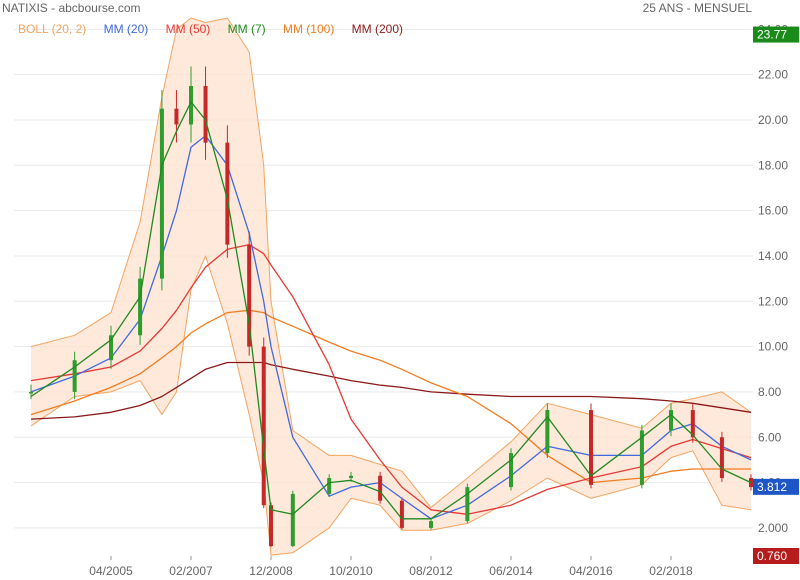  Describe the element at coordinates (671, 571) in the screenshot. I see `x-tick-label-7: 02/2018` at that location.